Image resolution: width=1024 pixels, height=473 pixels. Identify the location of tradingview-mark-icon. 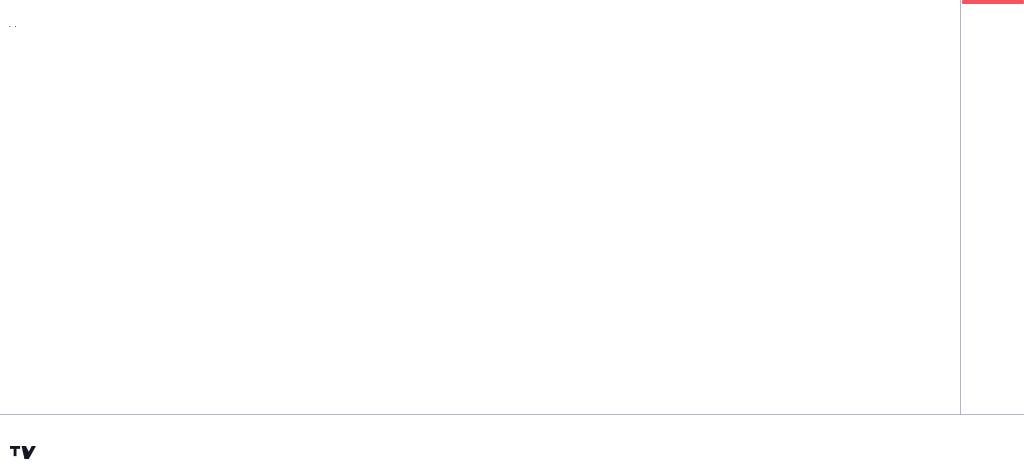
(23, 452).